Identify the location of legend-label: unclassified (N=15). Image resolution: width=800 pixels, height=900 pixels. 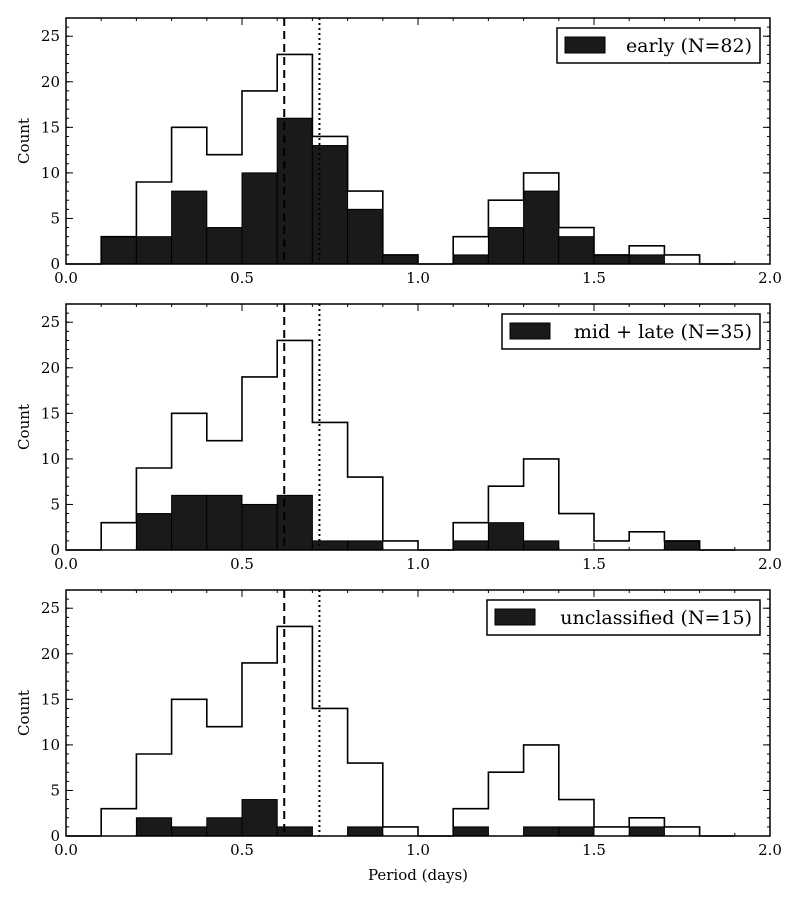
(656, 618).